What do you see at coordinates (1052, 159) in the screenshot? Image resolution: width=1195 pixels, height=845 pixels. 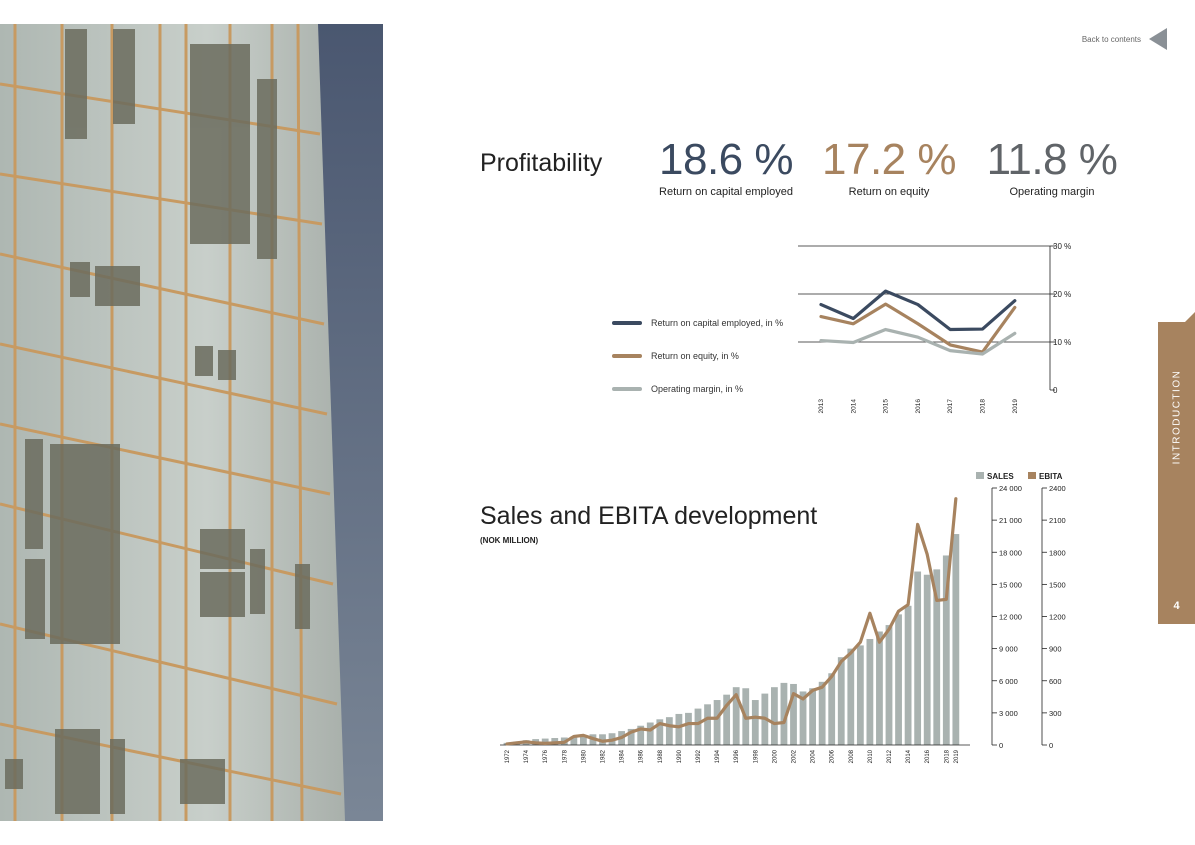 I see `kpi-operating-margin-value: 11.8 %` at bounding box center [1052, 159].